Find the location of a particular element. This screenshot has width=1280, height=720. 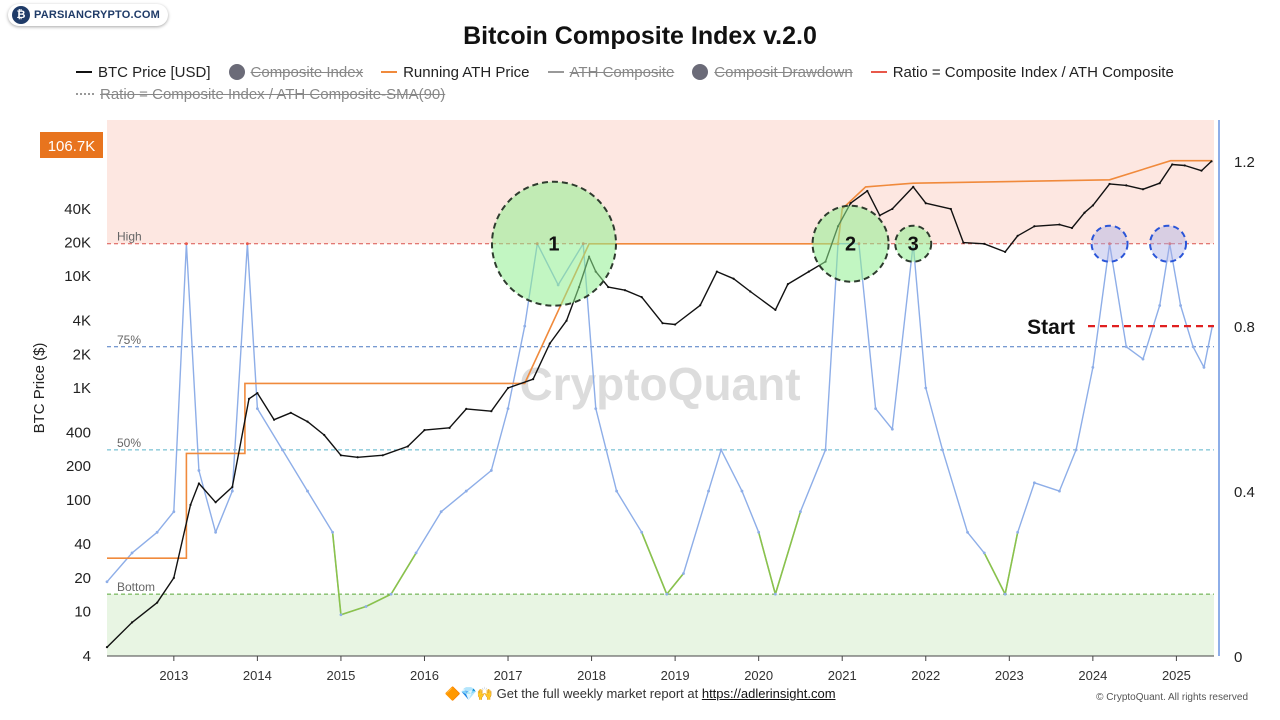

bottom-zone-band is located at coordinates (660, 625).